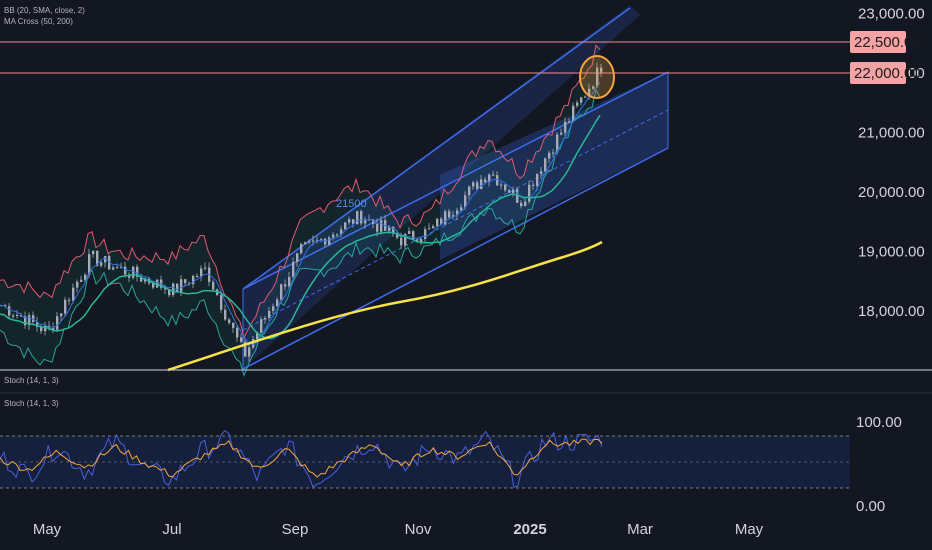 The width and height of the screenshot is (932, 550). Describe the element at coordinates (398, 529) in the screenshot. I see `time-axis: May Jul Sep Nov 2025 Mar May` at that location.